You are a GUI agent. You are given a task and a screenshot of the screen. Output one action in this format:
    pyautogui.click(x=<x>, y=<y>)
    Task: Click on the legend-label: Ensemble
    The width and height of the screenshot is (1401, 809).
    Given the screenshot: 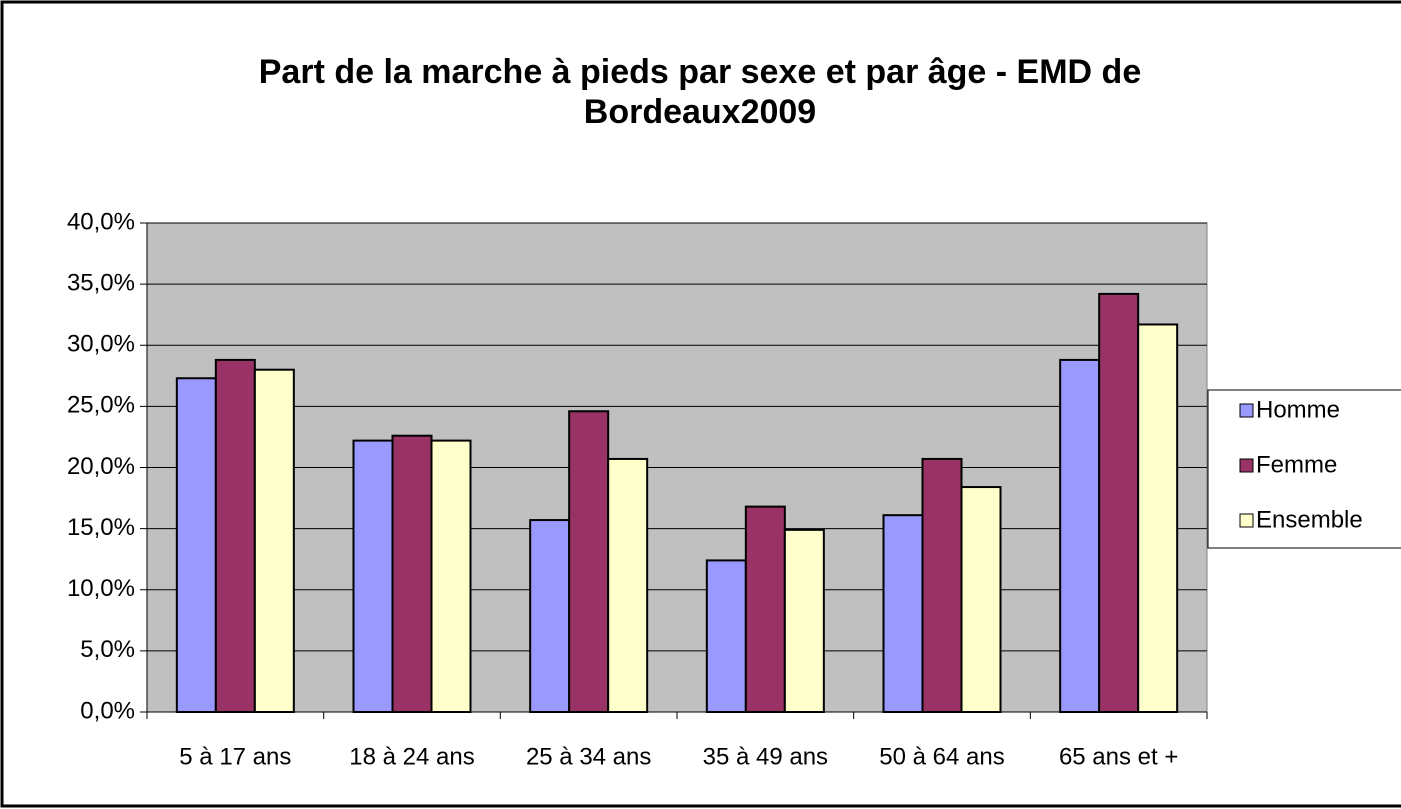 What is the action you would take?
    pyautogui.click(x=1309, y=519)
    